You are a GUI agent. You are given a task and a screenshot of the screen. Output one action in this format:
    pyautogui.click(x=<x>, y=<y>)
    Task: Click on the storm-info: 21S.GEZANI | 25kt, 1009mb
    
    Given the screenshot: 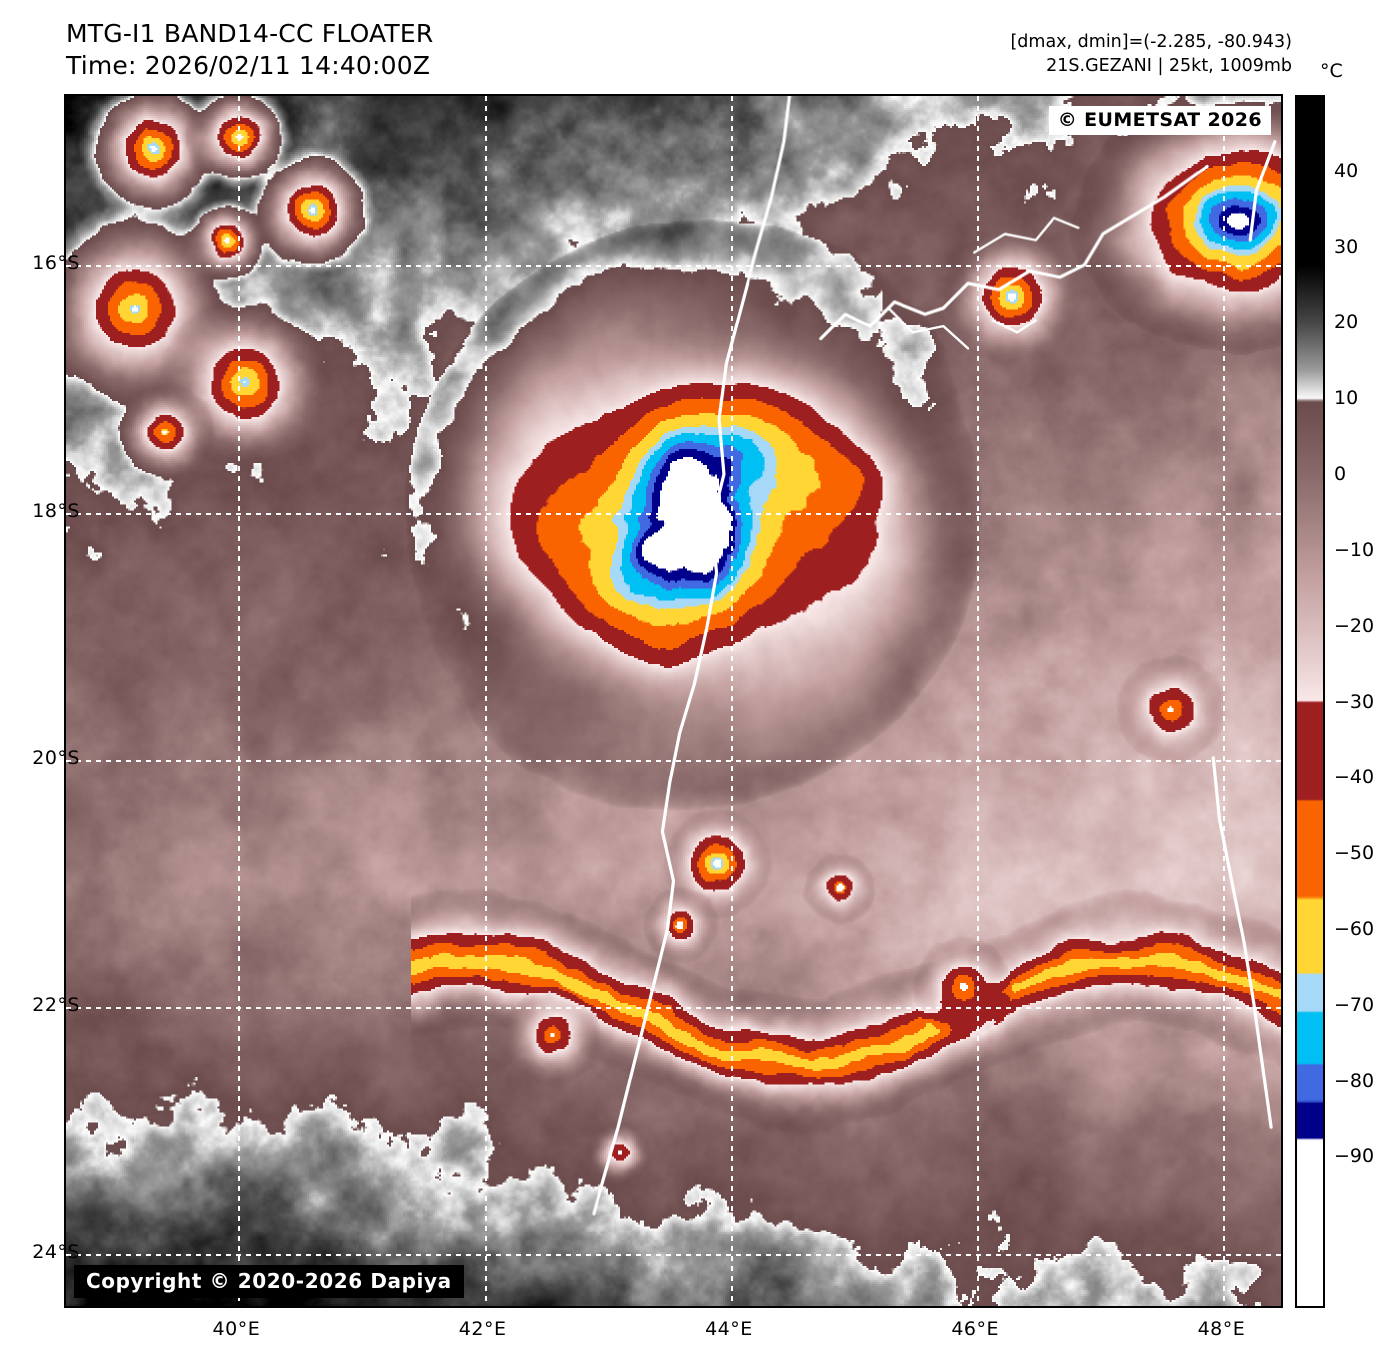 What is the action you would take?
    pyautogui.click(x=1169, y=66)
    